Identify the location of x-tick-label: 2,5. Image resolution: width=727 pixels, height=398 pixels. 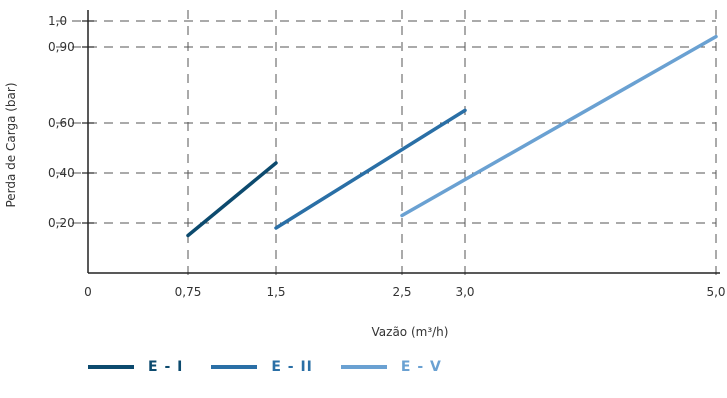
(401, 292).